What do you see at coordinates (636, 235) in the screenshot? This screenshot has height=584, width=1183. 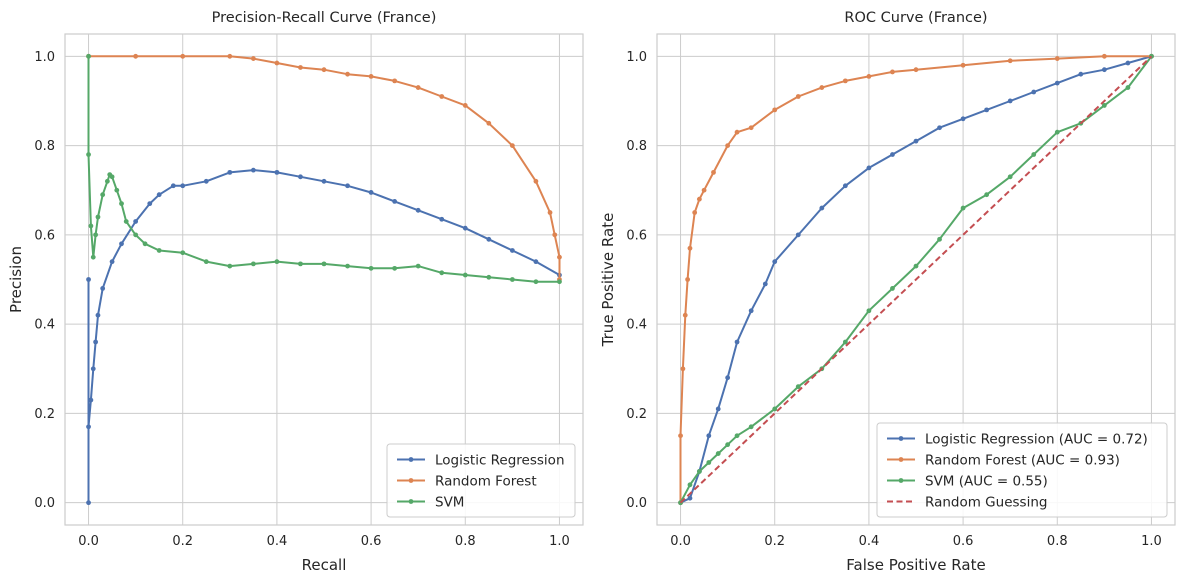 I see `roc-y-tick-label: 0.6` at bounding box center [636, 235].